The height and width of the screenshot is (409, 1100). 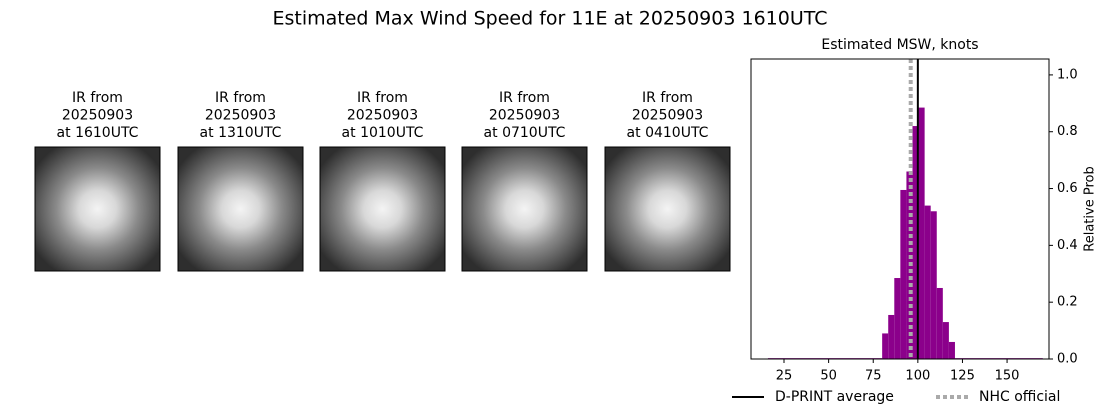 What do you see at coordinates (1067, 302) in the screenshot?
I see `y-tick-label: 0.2` at bounding box center [1067, 302].